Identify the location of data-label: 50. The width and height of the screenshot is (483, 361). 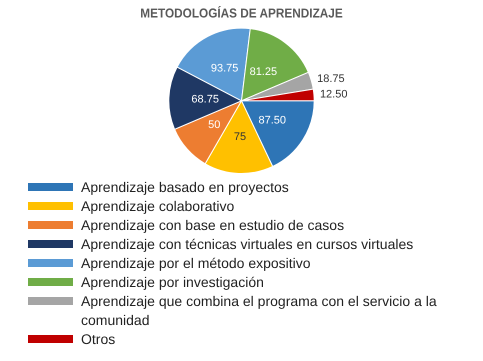
(214, 124).